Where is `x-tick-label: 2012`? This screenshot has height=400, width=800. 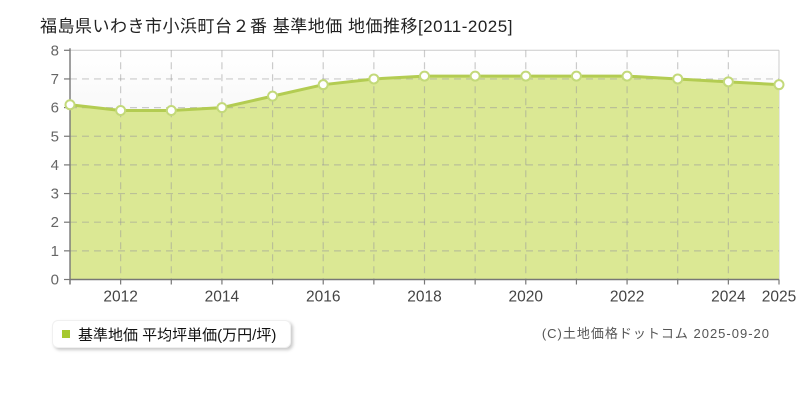
x-tick-label: 2012 is located at coordinates (120, 297).